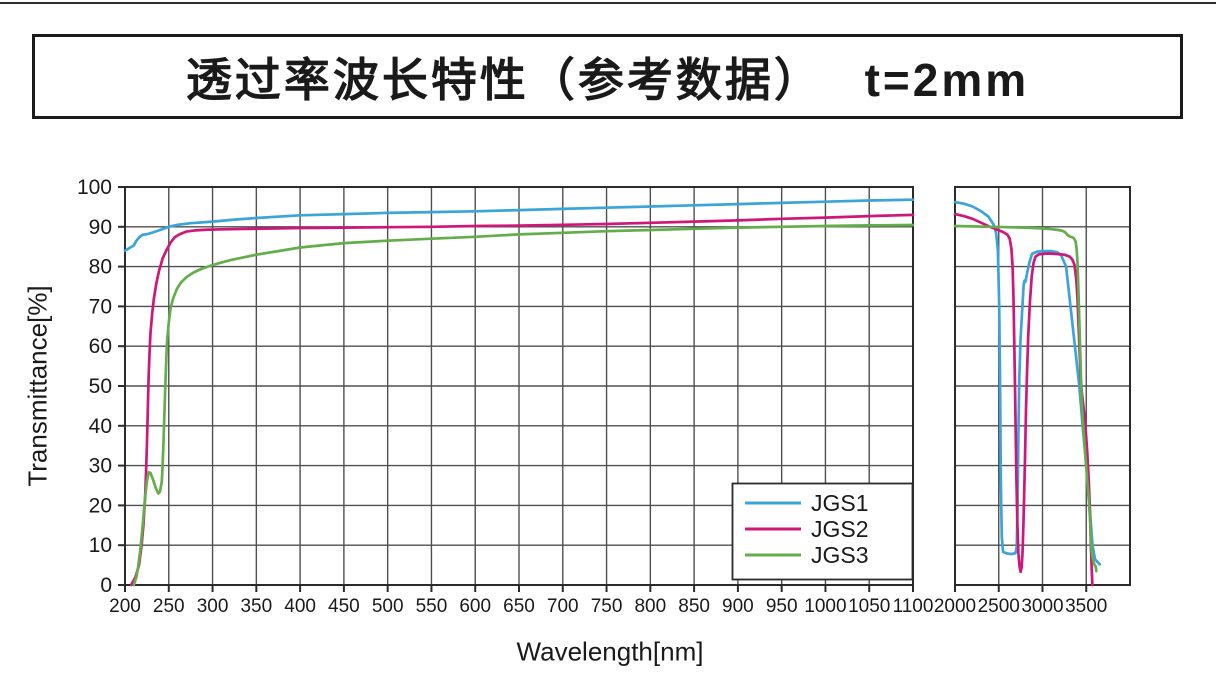  I want to click on x-tick-label: 200, so click(125, 606).